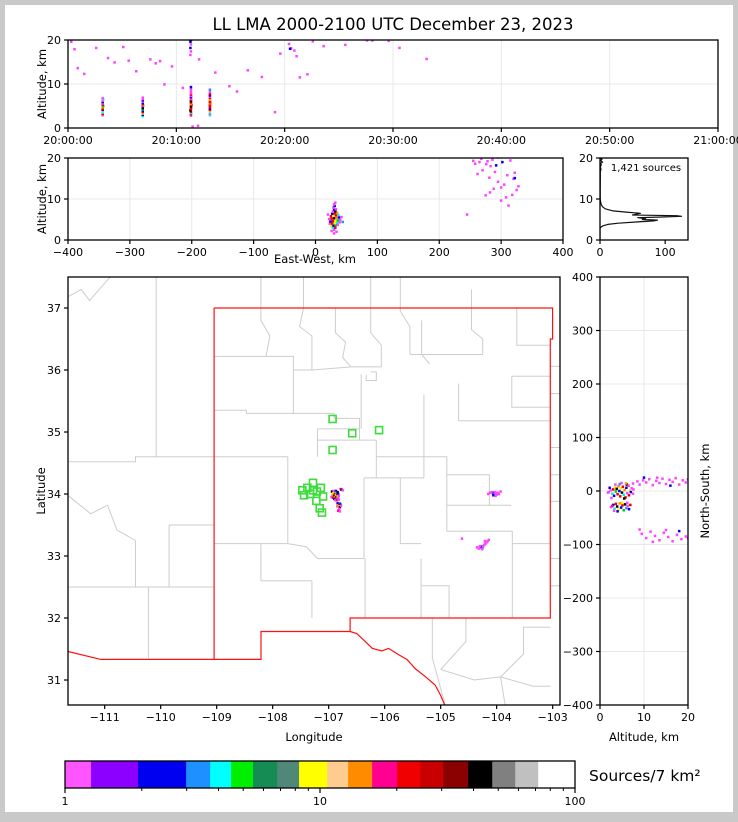 The height and width of the screenshot is (822, 738). I want to click on x-tick-label: −100, so click(254, 252).